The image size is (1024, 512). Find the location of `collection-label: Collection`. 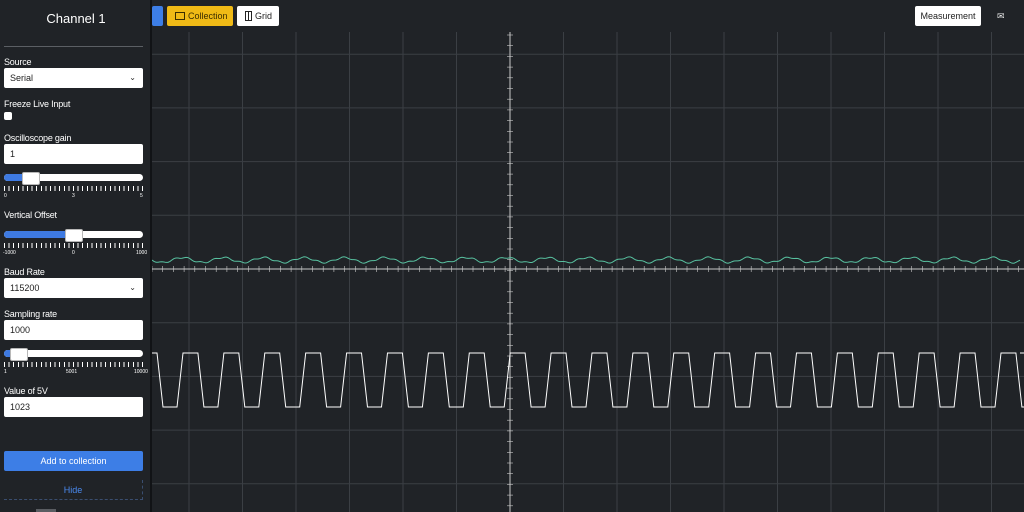

collection-label: Collection is located at coordinates (208, 16).